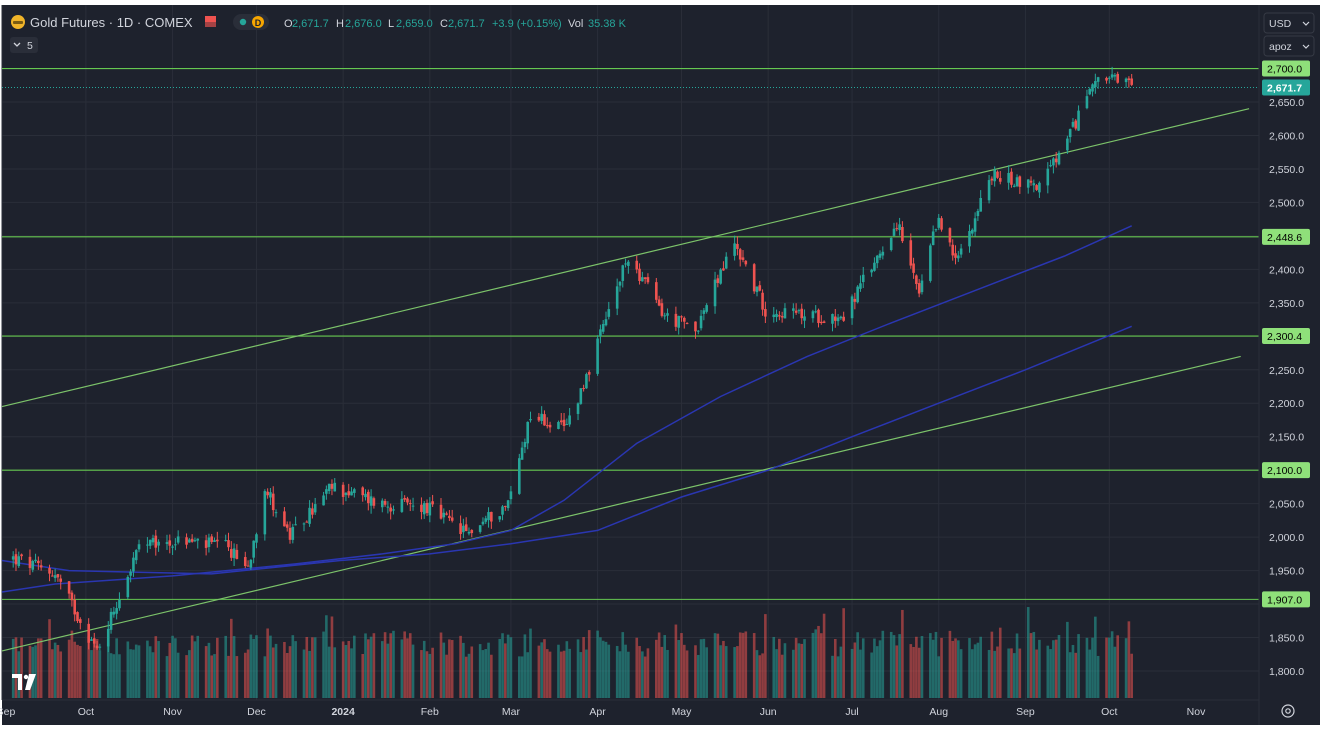 Image resolution: width=1327 pixels, height=734 pixels. Describe the element at coordinates (111, 22) in the screenshot. I see `symbol-title: Gold Futures · 1D · COMEX` at that location.